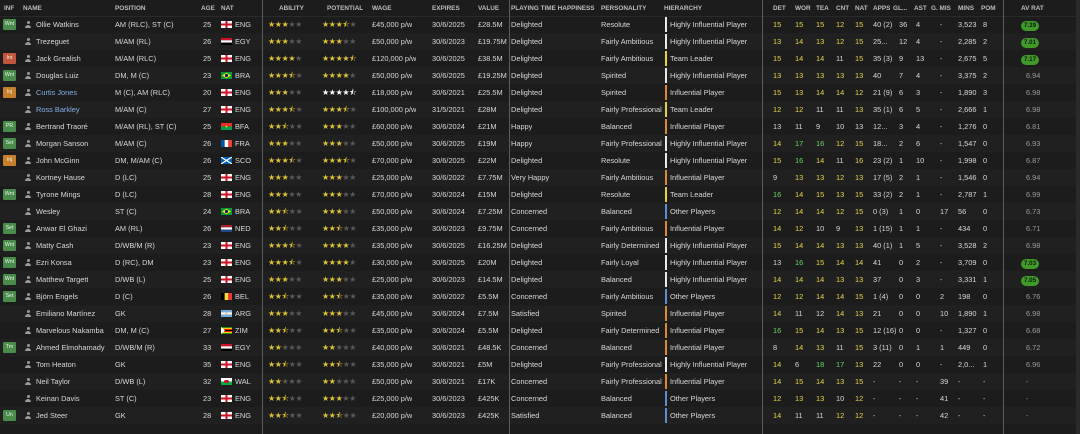 The width and height of the screenshot is (1080, 434). I want to click on player-icon, so click(28, 24).